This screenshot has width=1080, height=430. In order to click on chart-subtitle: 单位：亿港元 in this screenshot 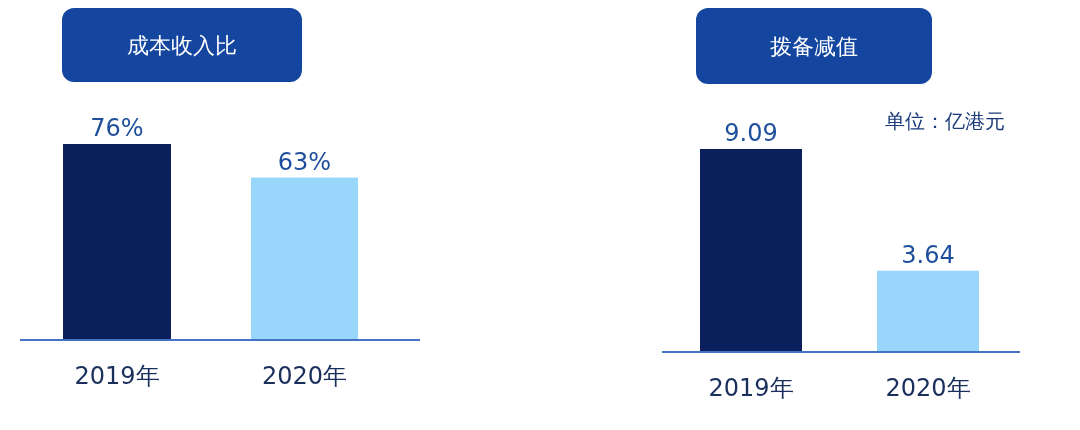, I will do `click(945, 121)`.